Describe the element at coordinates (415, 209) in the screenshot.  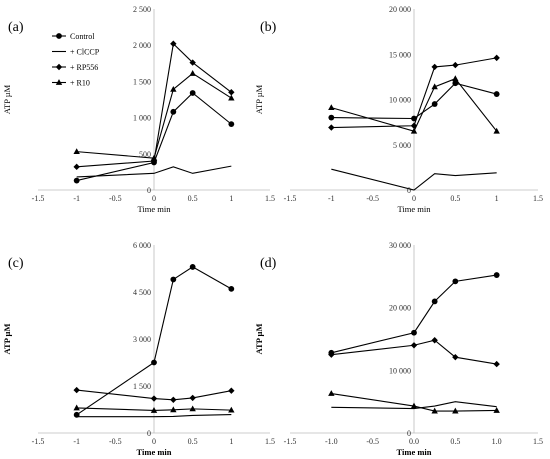
I see `x-axis-title: Time min` at that location.